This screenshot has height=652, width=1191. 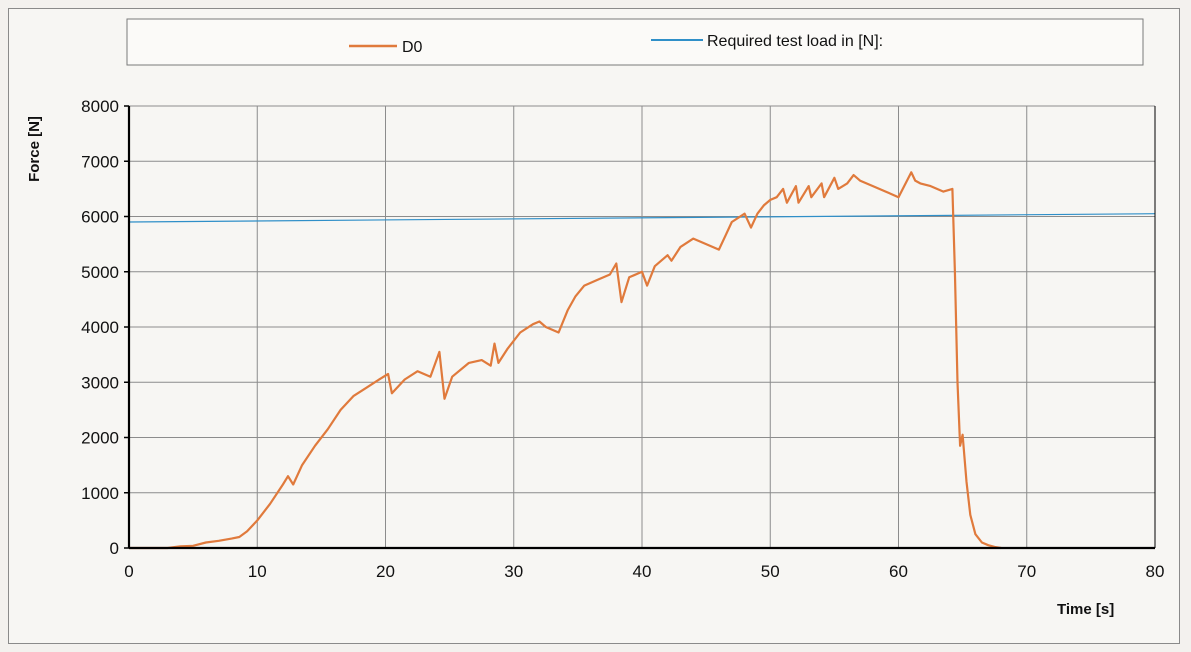 I want to click on x-tick-label-40: 40, so click(x=642, y=571).